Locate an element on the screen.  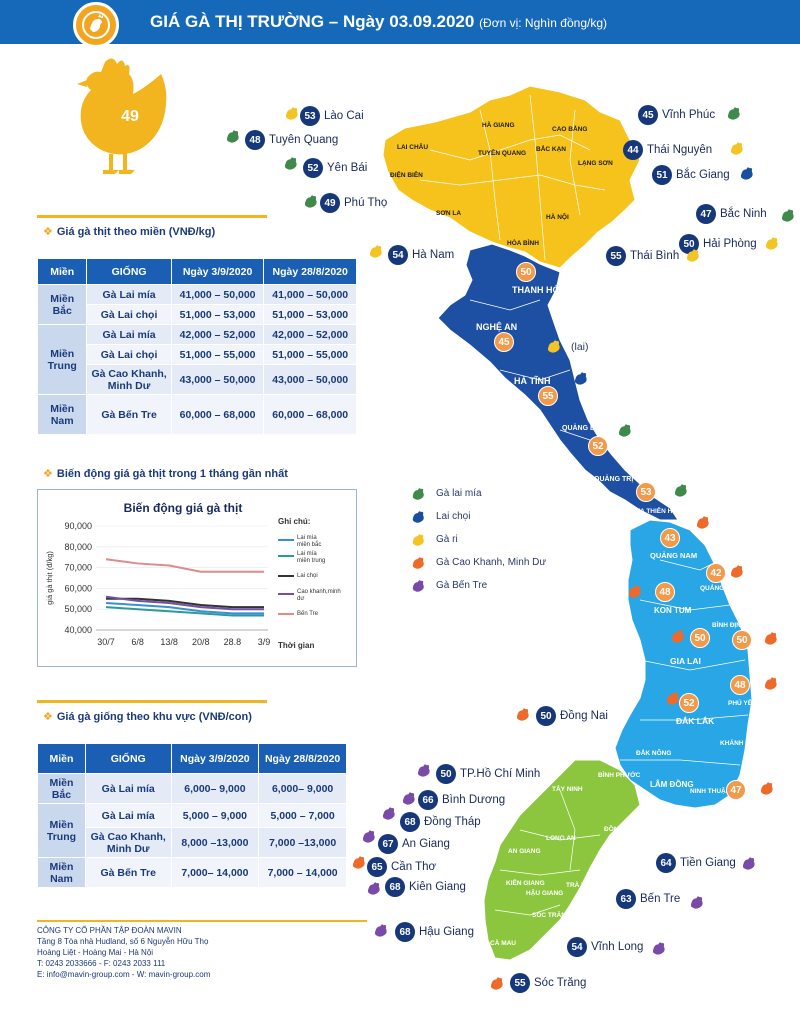
province-lao-cai: 53 Lào Cai is located at coordinates (332, 116).